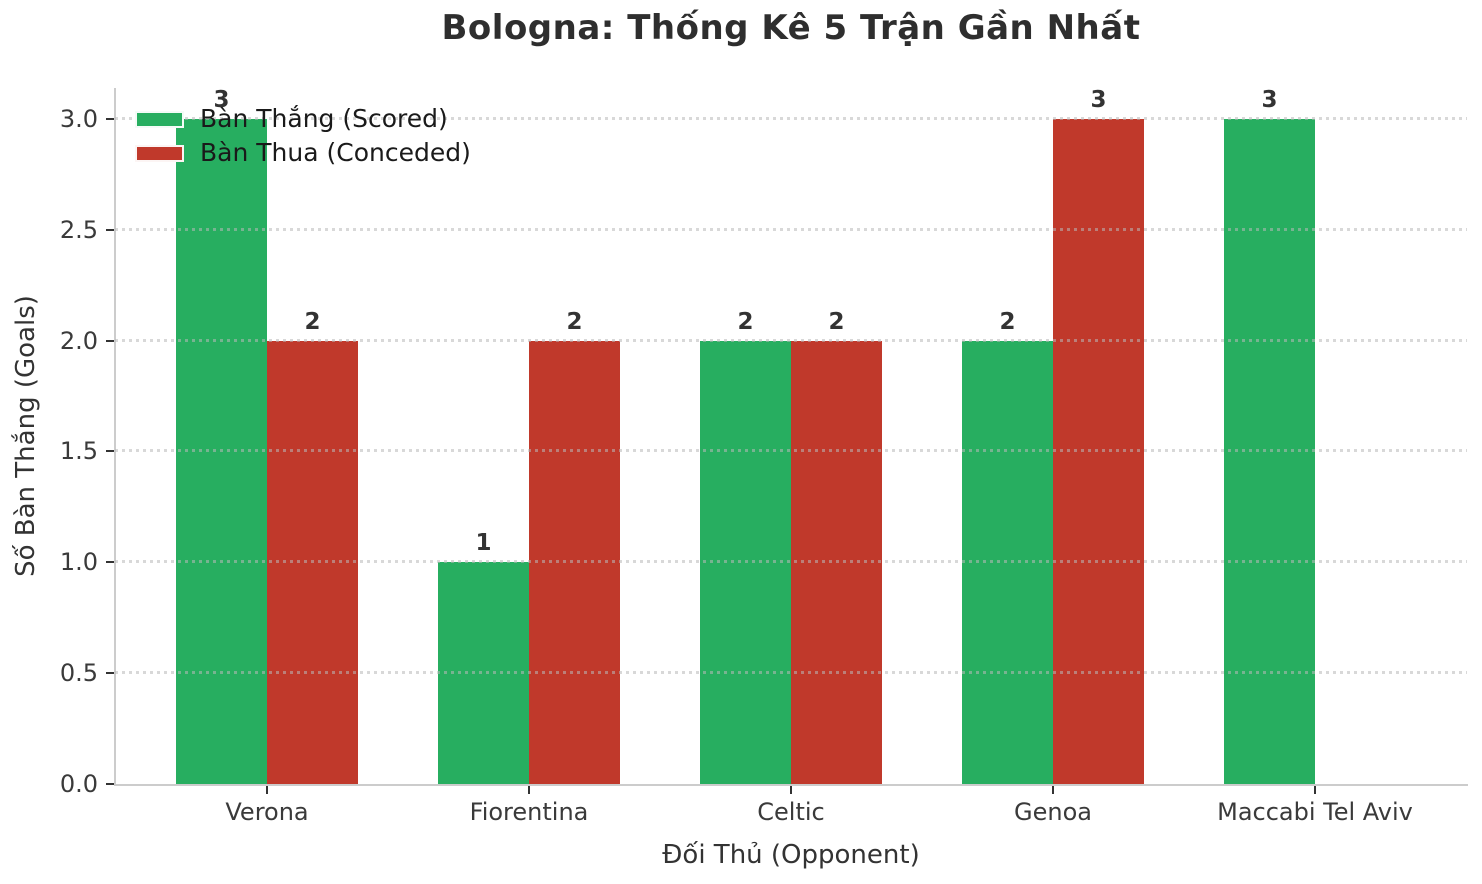  Describe the element at coordinates (159, 153) in the screenshot. I see `legend-swatch-conceded-icon` at that location.